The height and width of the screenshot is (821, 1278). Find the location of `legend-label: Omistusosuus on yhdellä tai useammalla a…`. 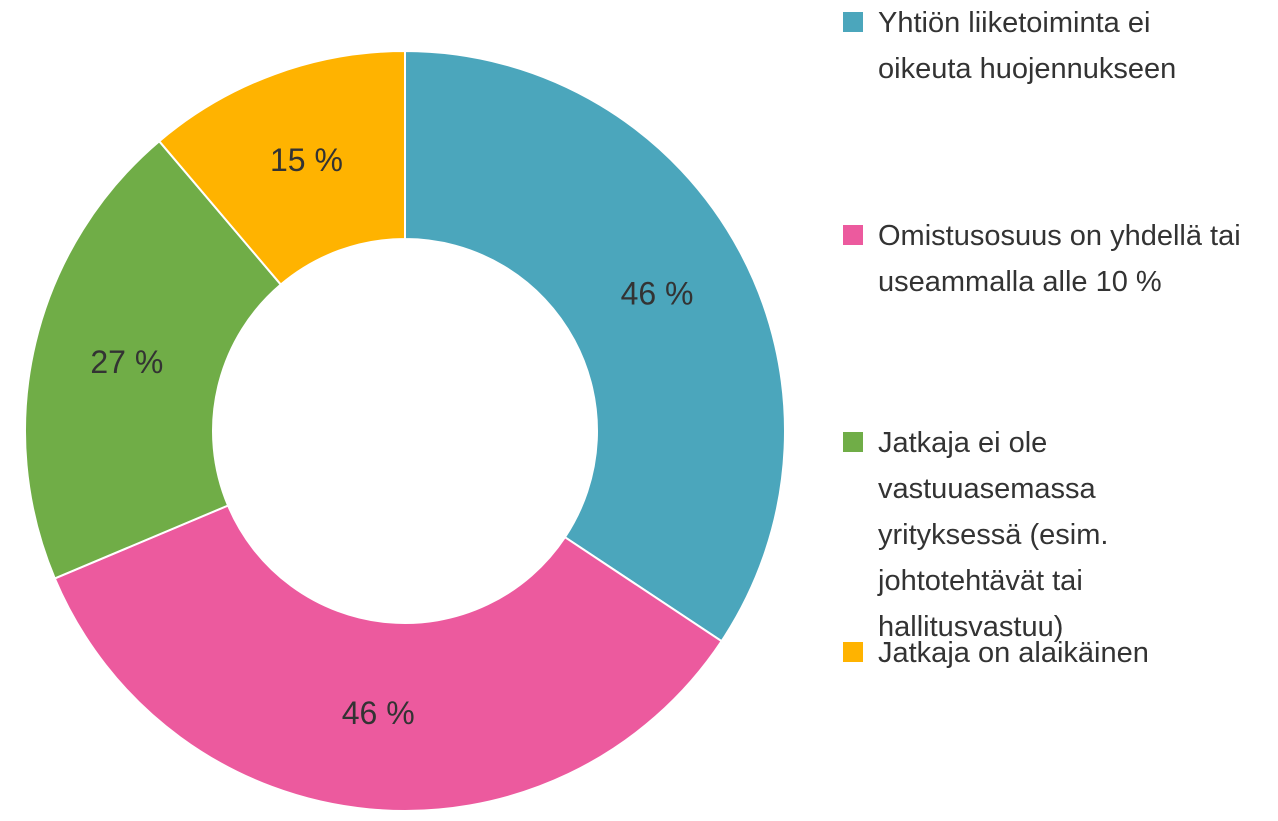

legend-label: Omistusosuus on yhdellä tai useammalla a… is located at coordinates (1059, 259).